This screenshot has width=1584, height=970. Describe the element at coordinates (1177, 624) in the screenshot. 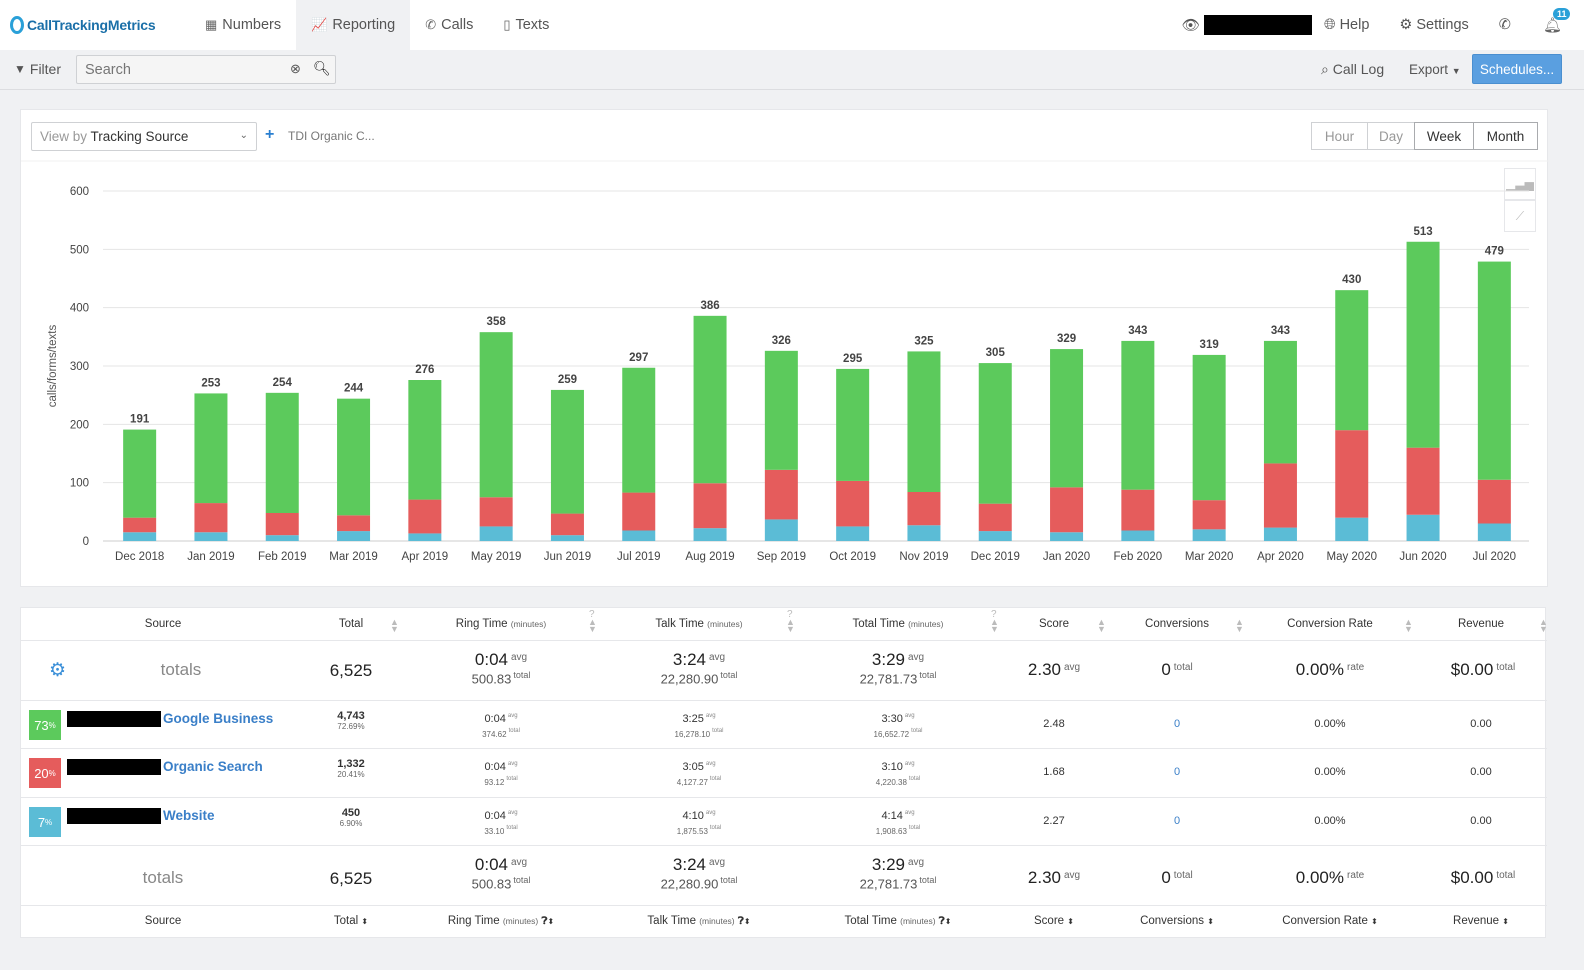

I see `col-conversions: Conversions` at that location.